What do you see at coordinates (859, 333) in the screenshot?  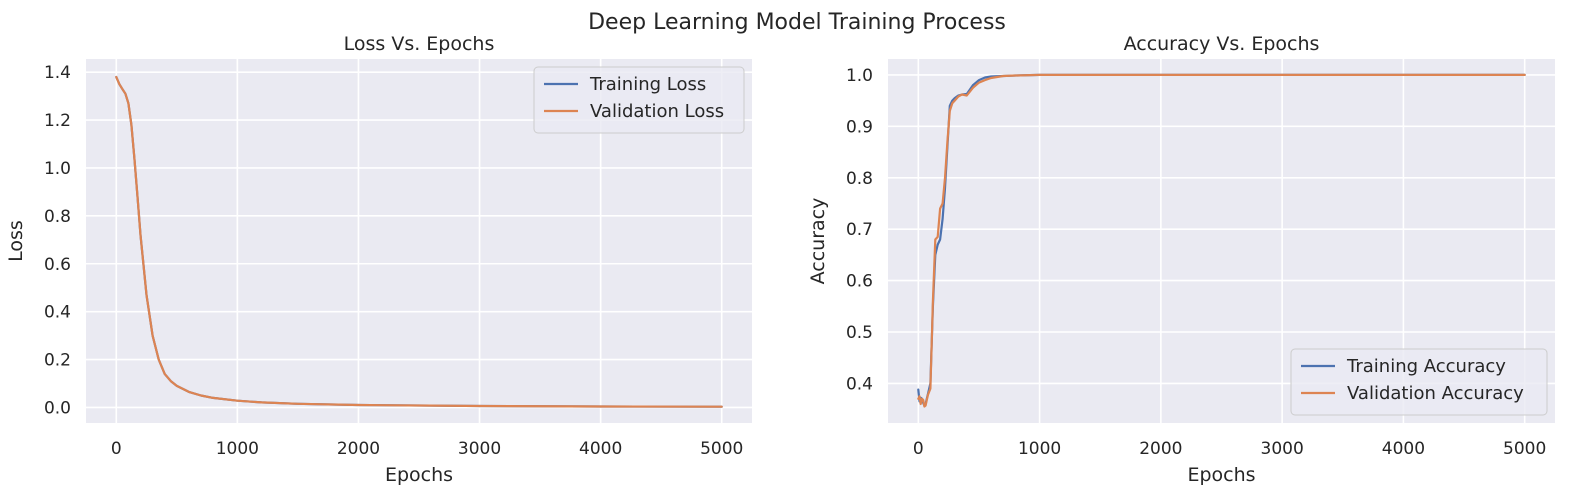 I see `y-tick-label: 0.5` at bounding box center [859, 333].